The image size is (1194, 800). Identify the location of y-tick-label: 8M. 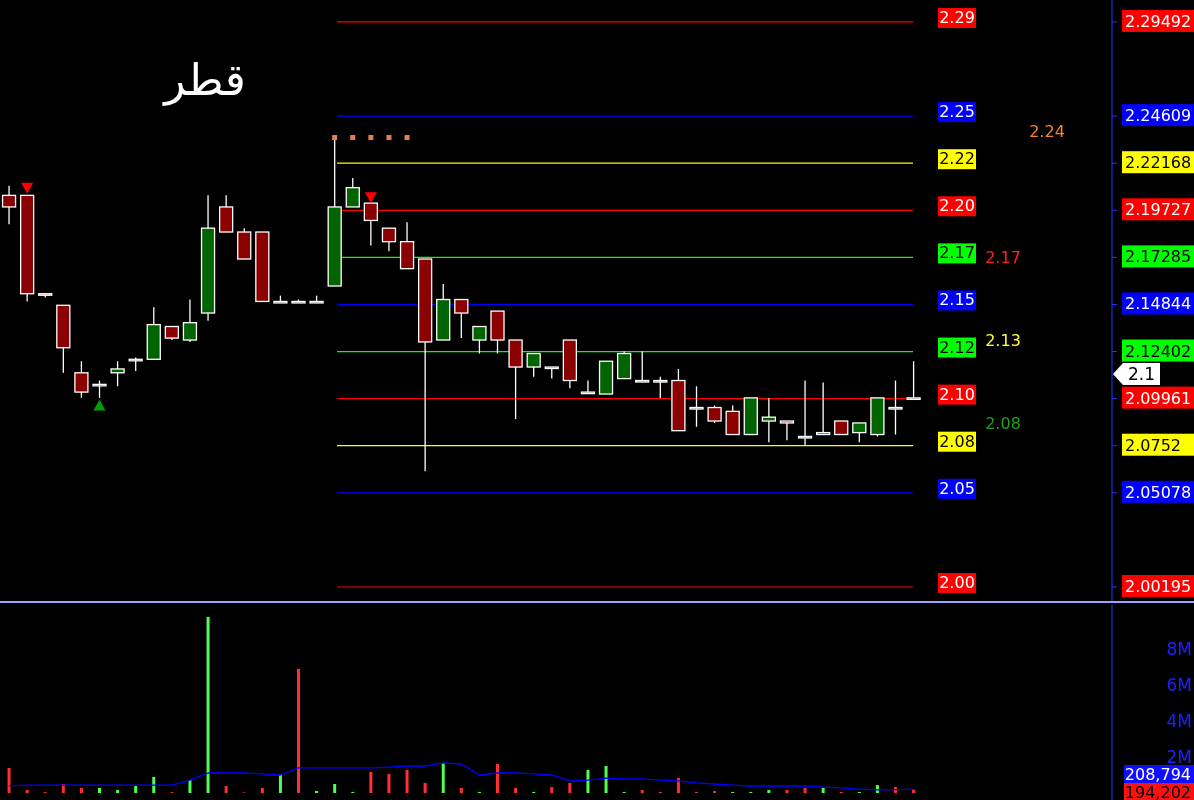
(1179, 648).